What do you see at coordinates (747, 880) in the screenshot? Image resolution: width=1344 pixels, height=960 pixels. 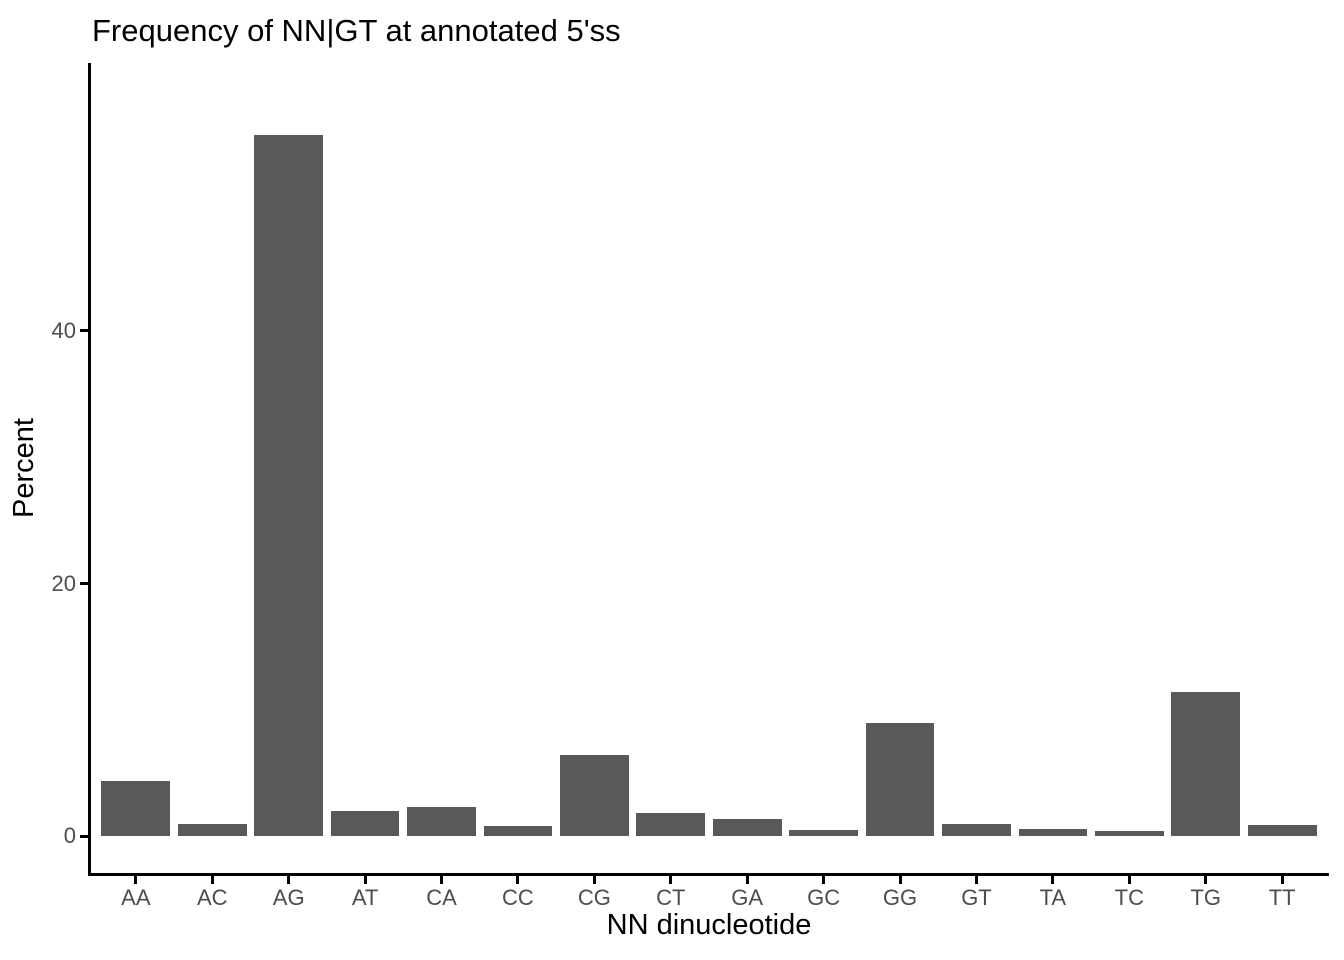 I see `x-tick-mark-GA` at bounding box center [747, 880].